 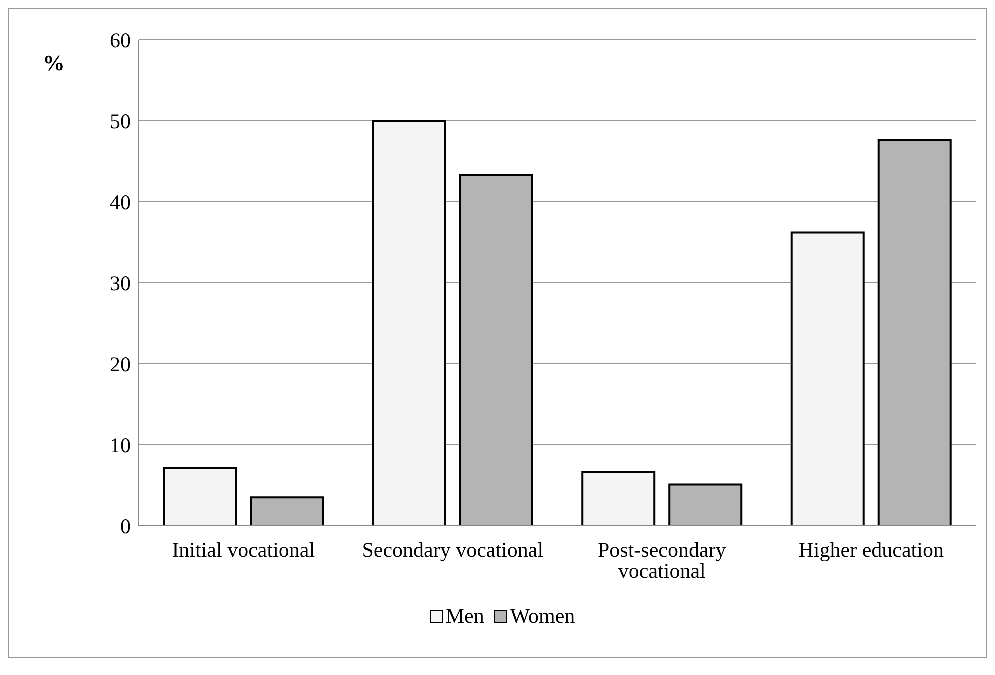 What do you see at coordinates (120, 283) in the screenshot?
I see `y-tick-label: 30` at bounding box center [120, 283].